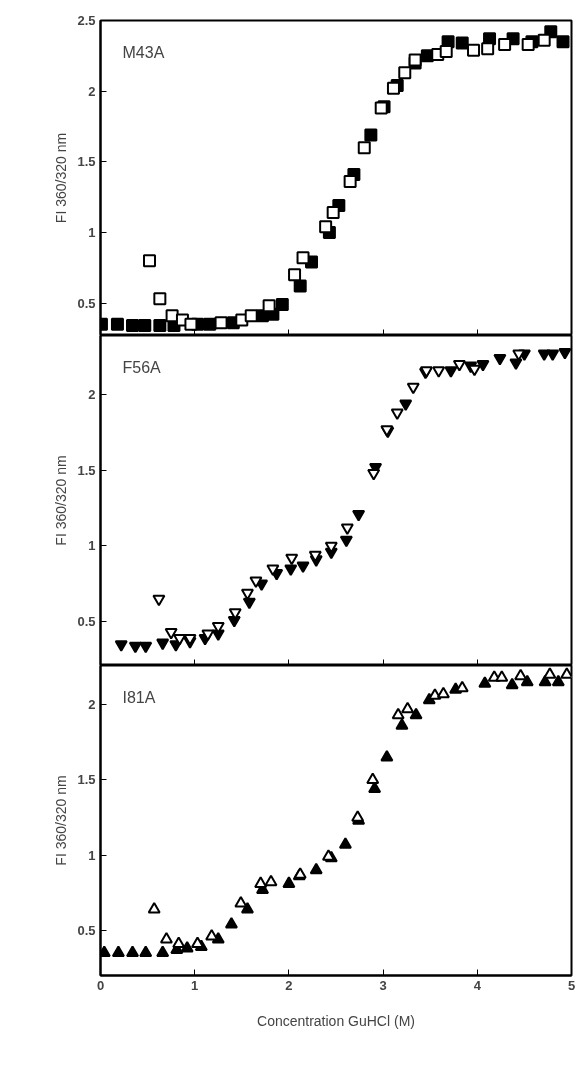  I want to click on x-axis-title: Concentration GuHCl (M), so click(336, 1020).